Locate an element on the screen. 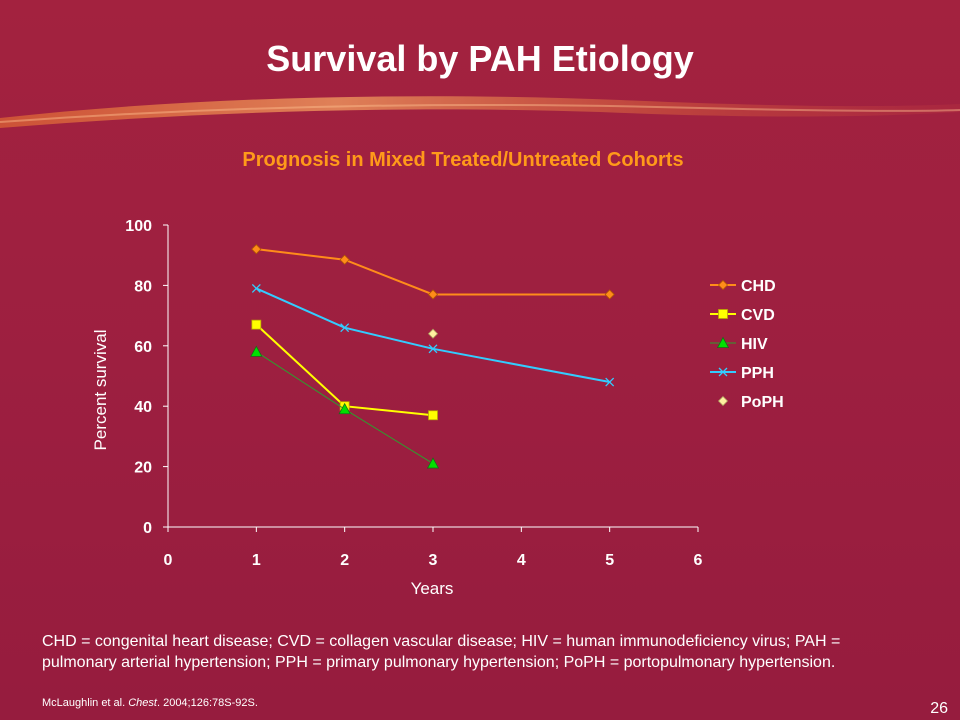 The width and height of the screenshot is (960, 720). legend-marker-pph is located at coordinates (723, 372).